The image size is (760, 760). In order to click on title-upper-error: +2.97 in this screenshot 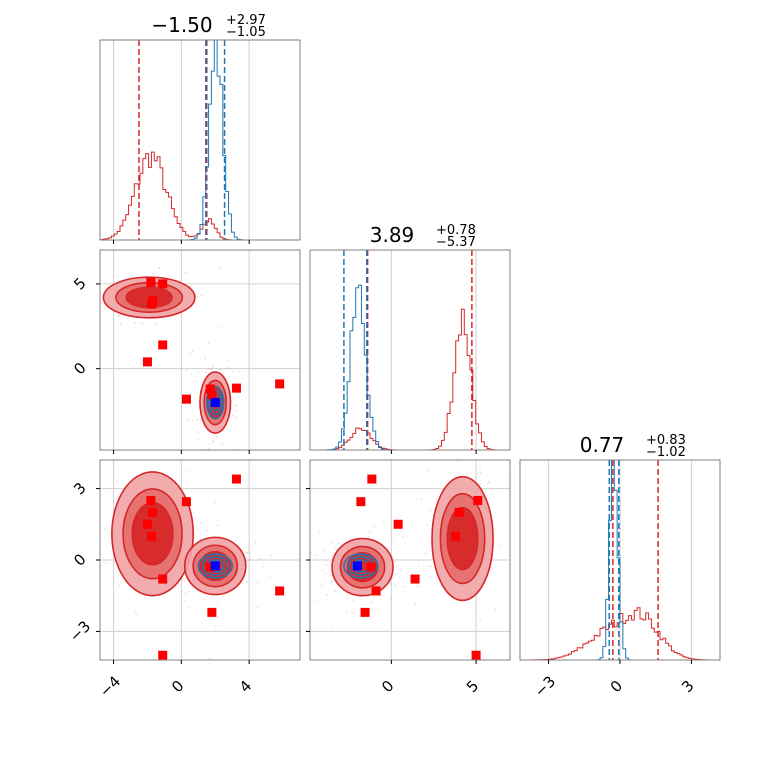, I will do `click(246, 20)`.